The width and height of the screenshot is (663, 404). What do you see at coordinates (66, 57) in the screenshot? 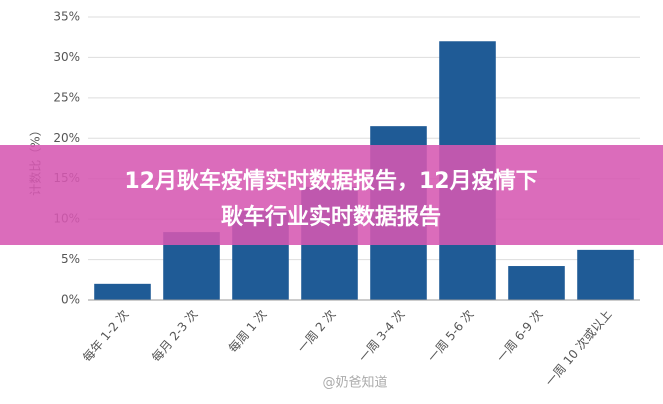
I see `y-tick-label: 30%` at bounding box center [66, 57].